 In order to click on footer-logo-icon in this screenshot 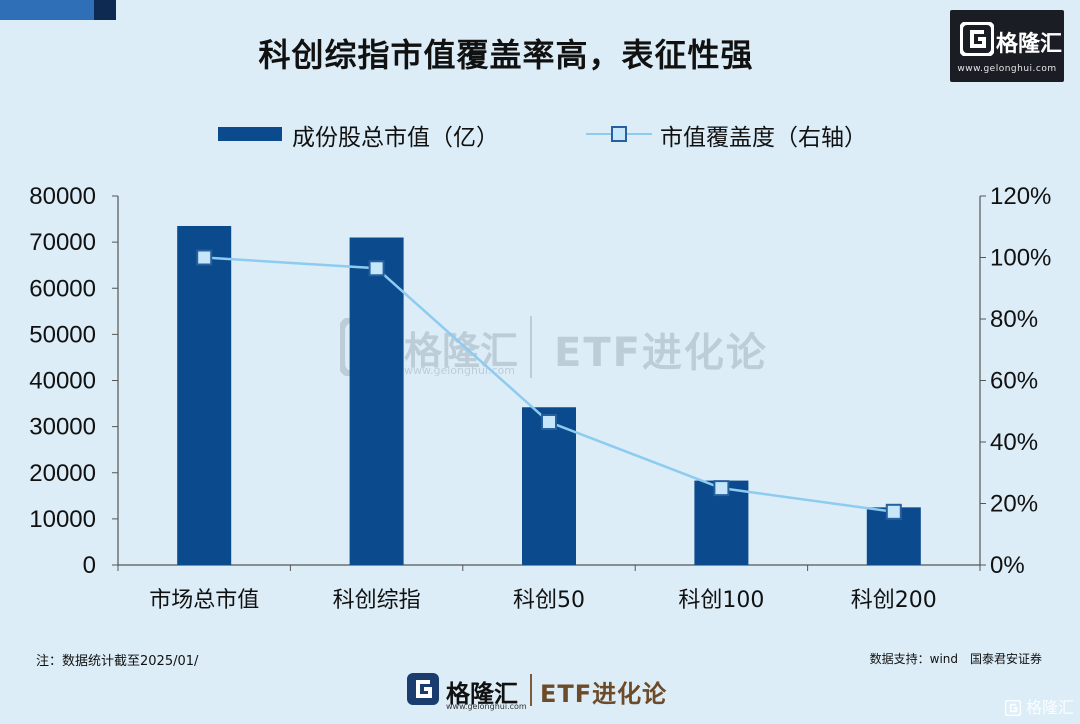, I will do `click(423, 689)`.